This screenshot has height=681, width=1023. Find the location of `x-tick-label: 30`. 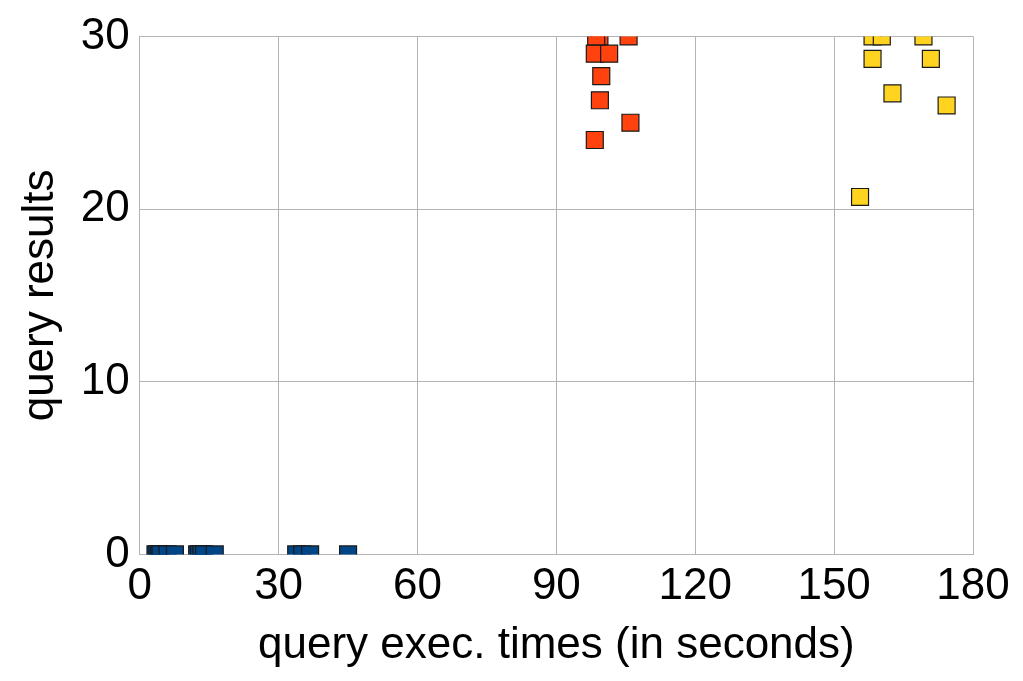

x-tick-label: 30 is located at coordinates (279, 583).